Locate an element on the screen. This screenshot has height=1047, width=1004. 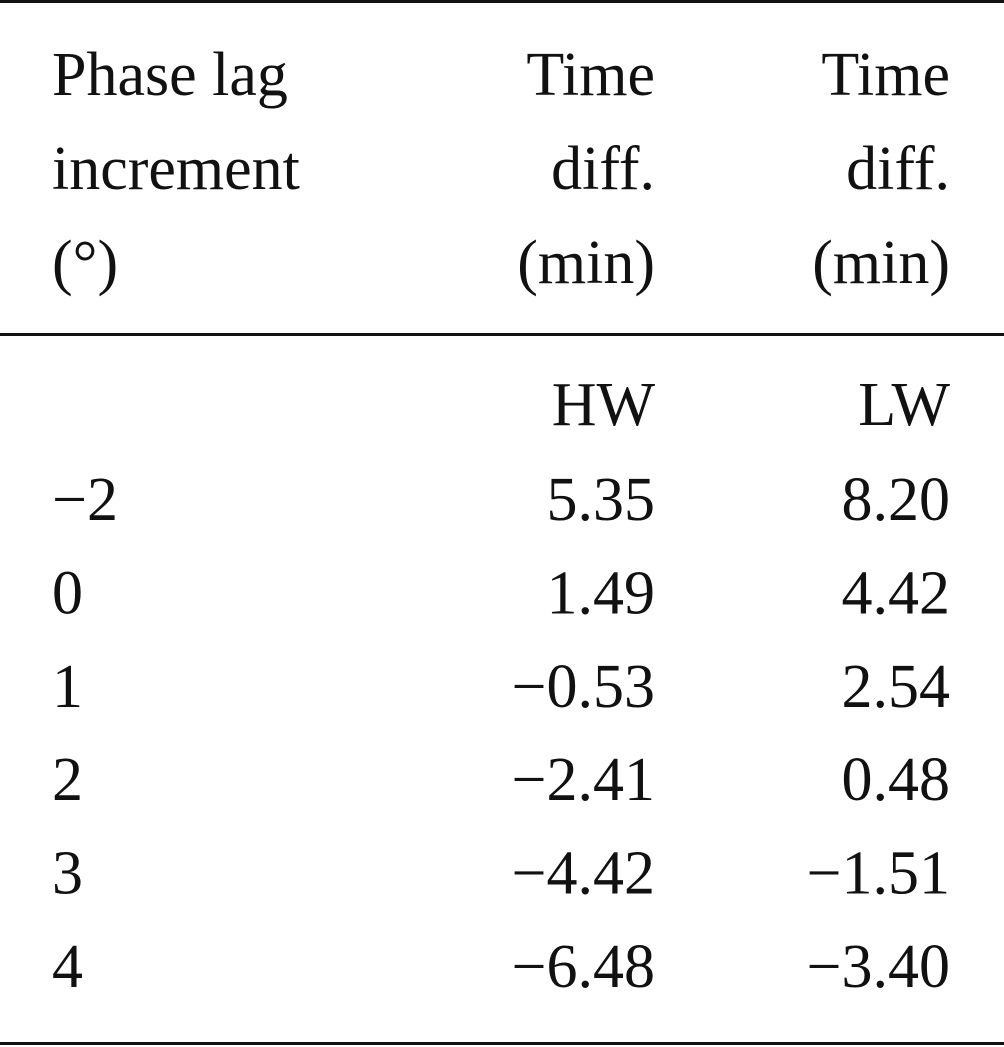
table-cell: 4.42 is located at coordinates (896, 593).